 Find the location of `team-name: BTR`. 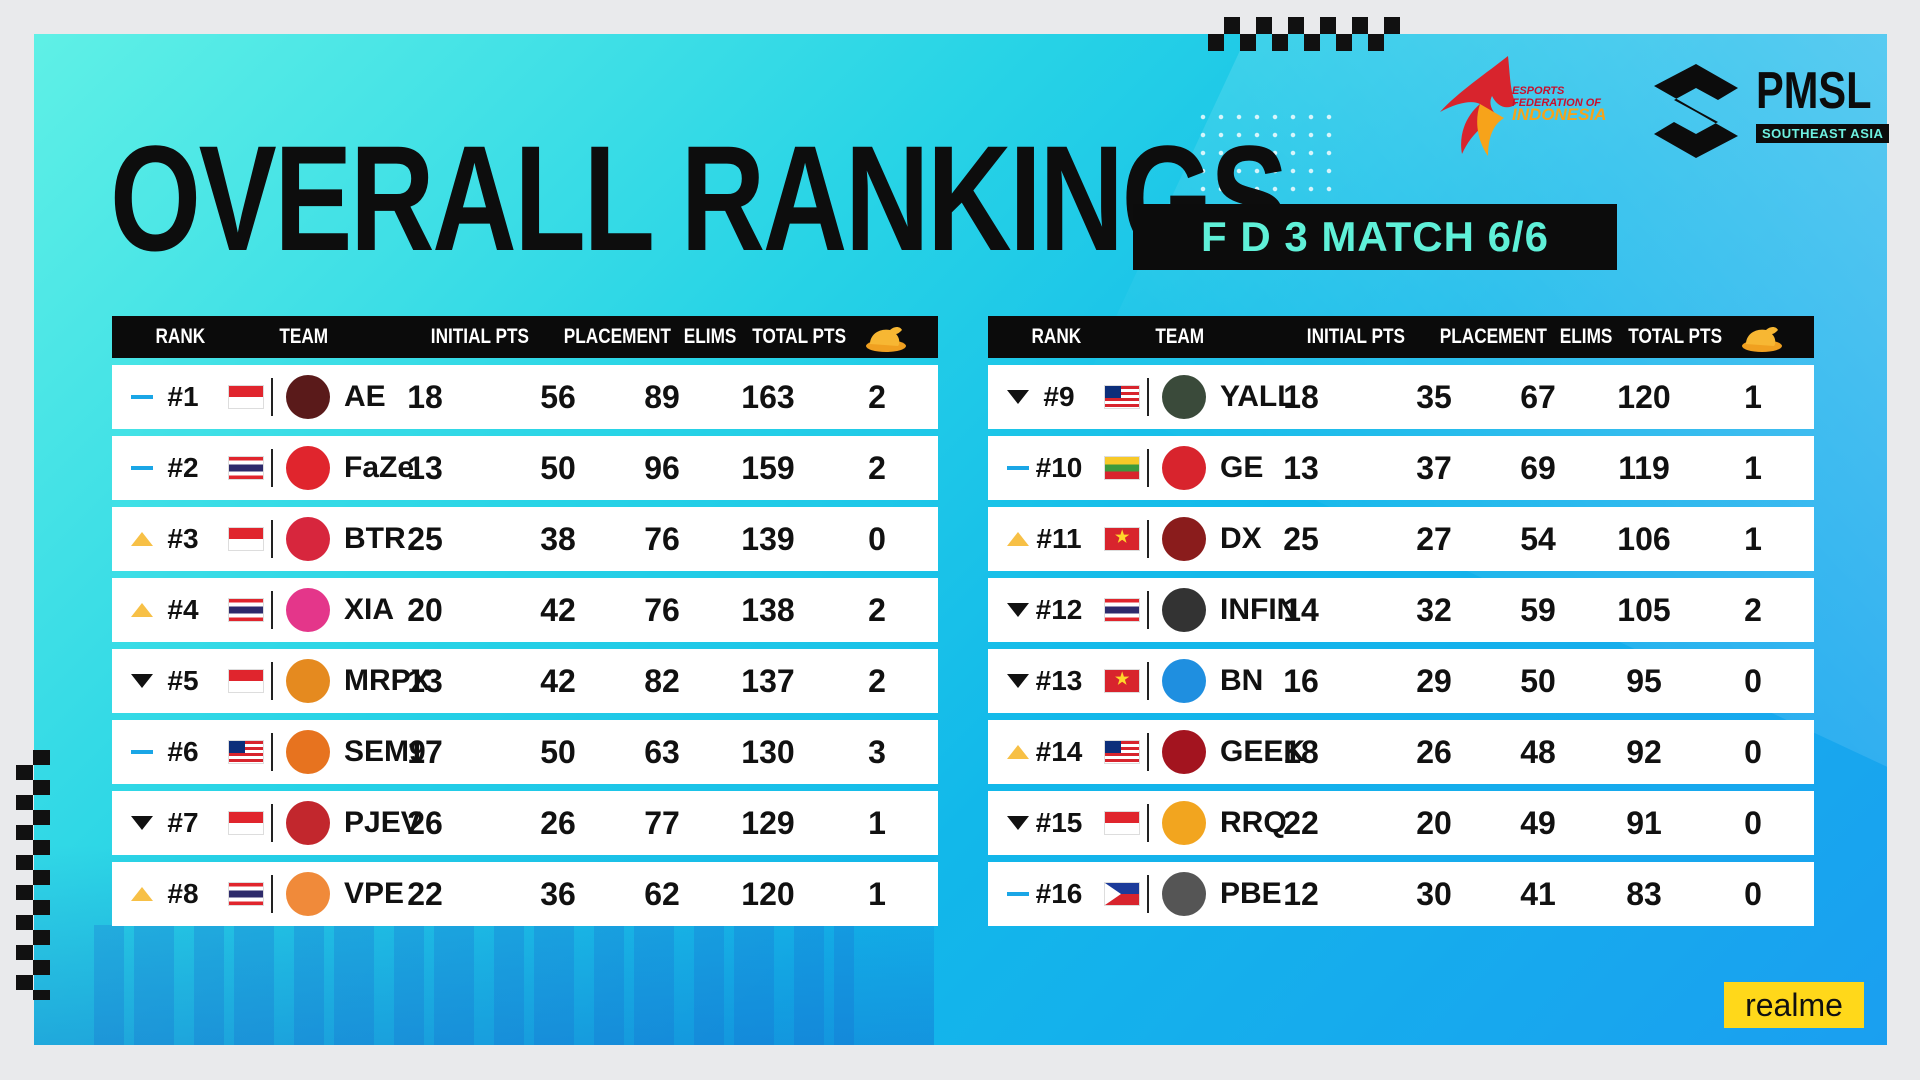

team-name: BTR is located at coordinates (375, 538).